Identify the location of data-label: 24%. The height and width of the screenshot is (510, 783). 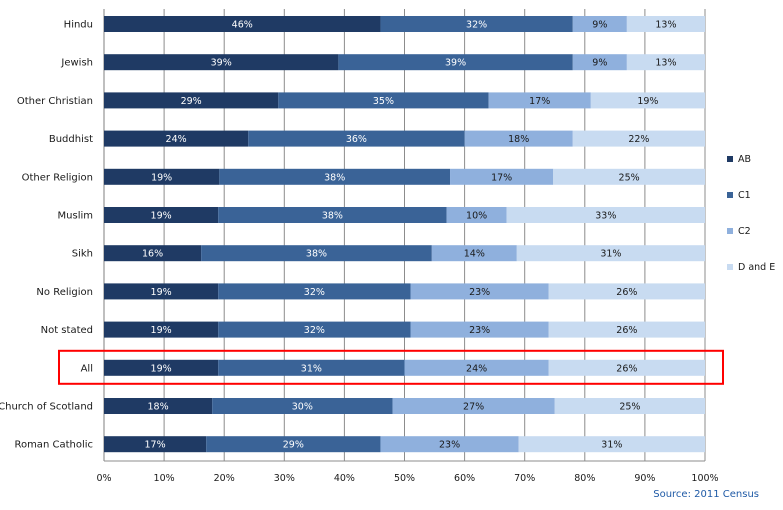
(476, 368).